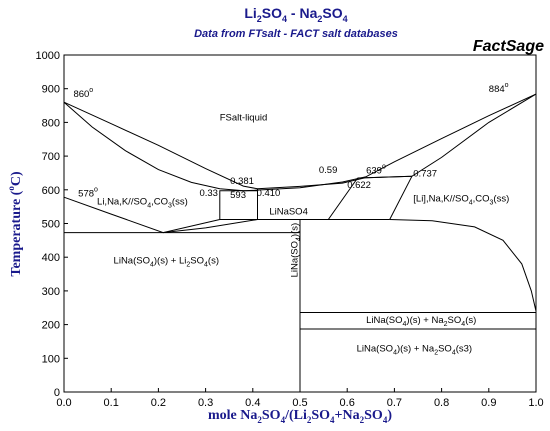 This screenshot has height=431, width=550. I want to click on annotation-label: 593, so click(238, 195).